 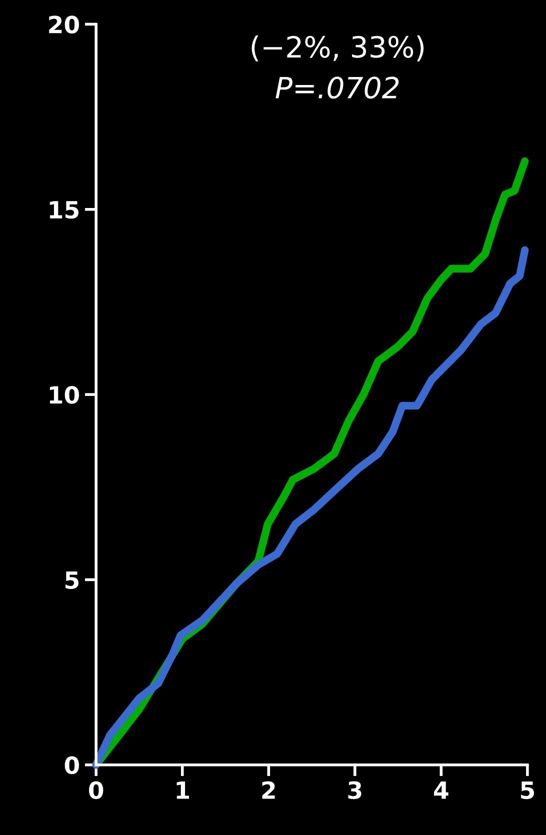 What do you see at coordinates (64, 395) in the screenshot?
I see `y-tick-label: 10` at bounding box center [64, 395].